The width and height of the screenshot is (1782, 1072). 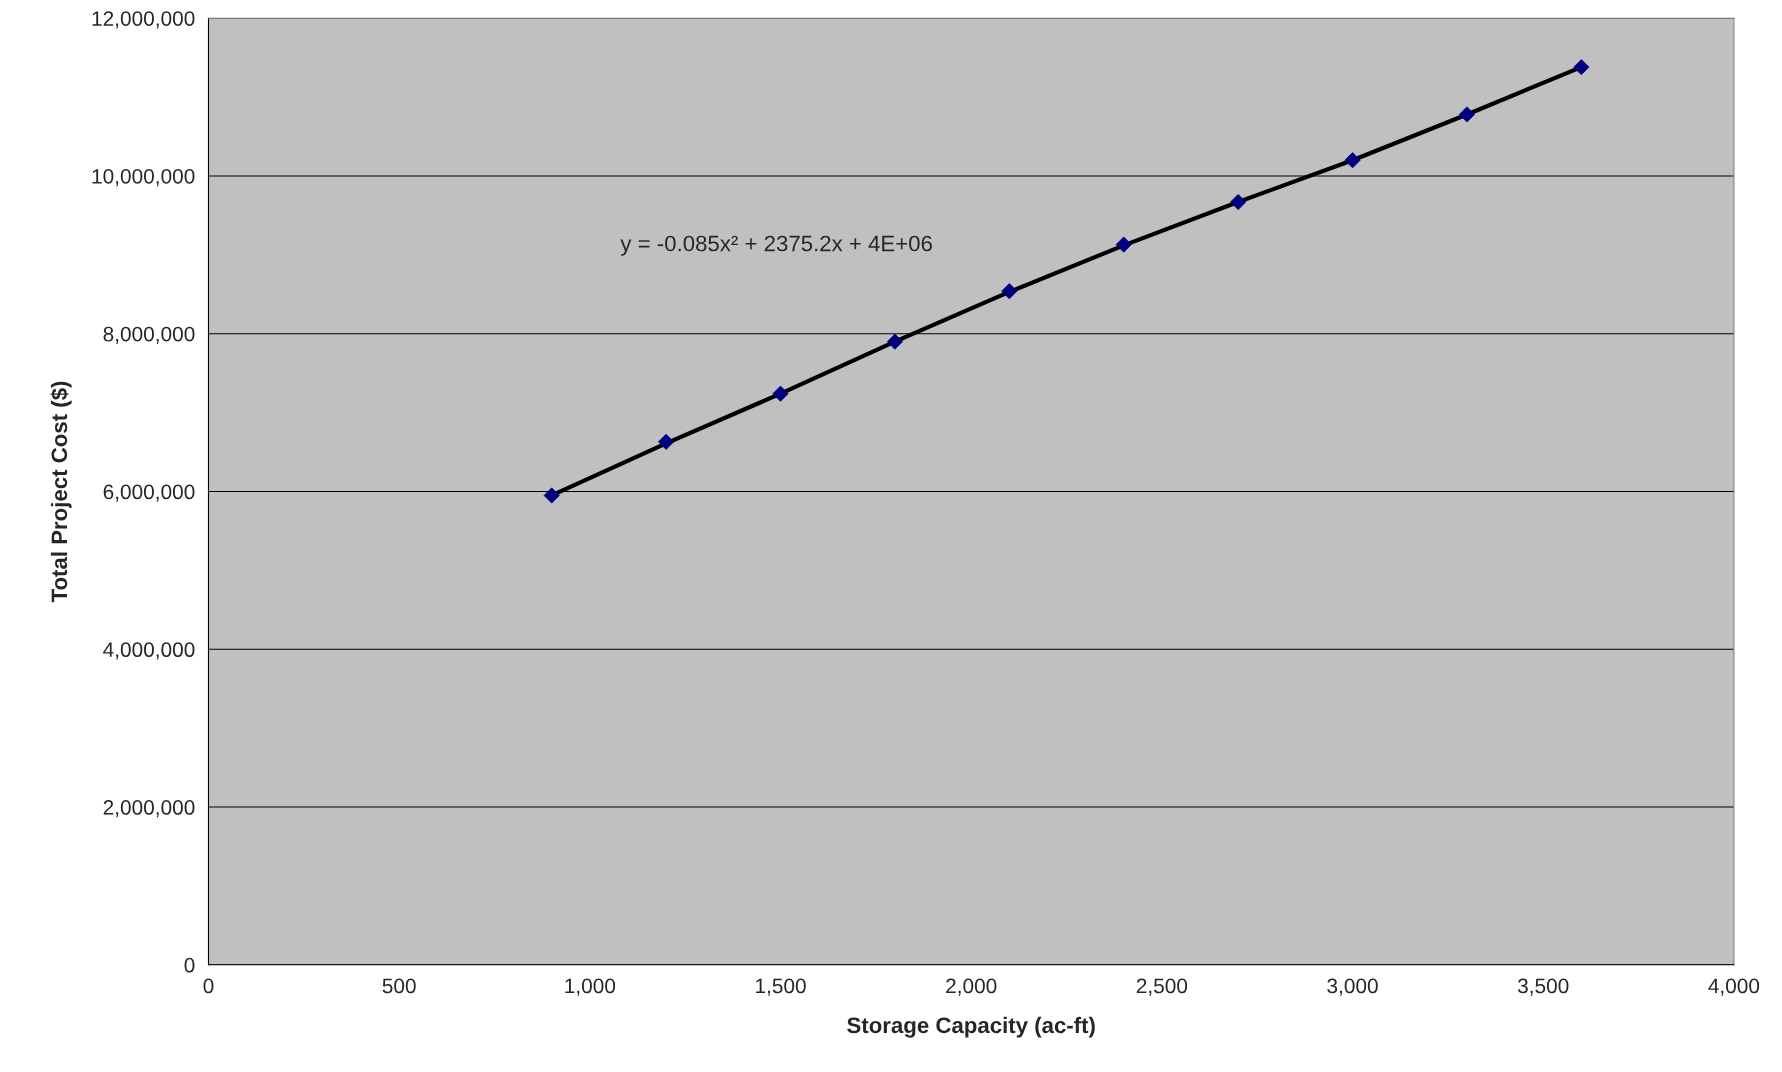 I want to click on y-axis-title: Total Project Cost ($), so click(x=61, y=492).